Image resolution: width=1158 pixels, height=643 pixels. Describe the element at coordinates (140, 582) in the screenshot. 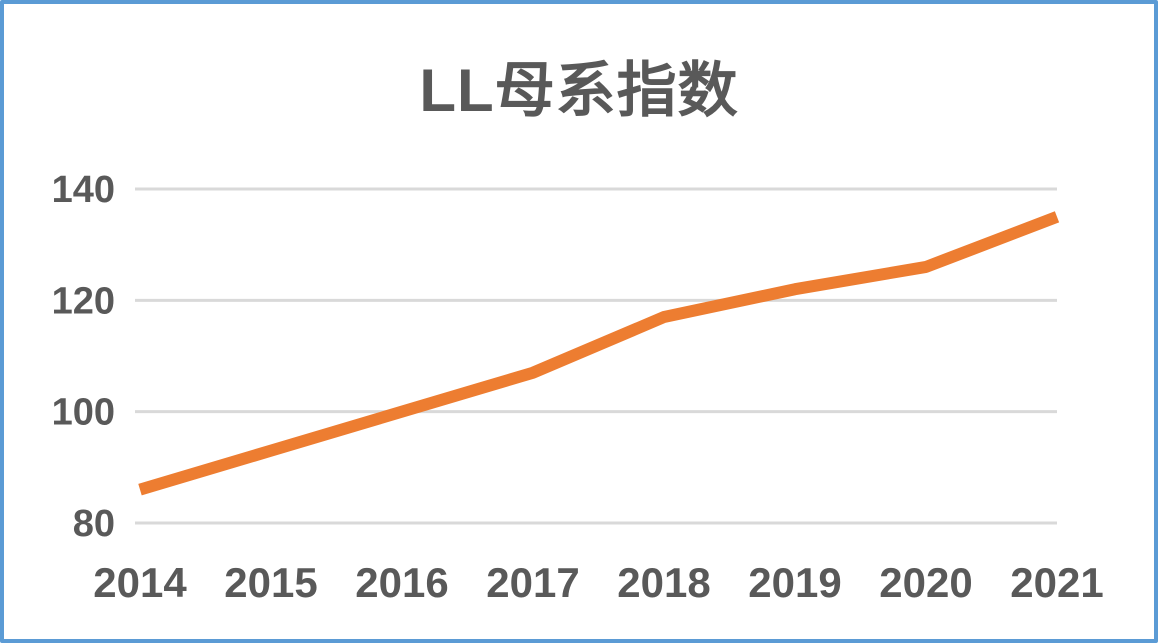

I see `x-axis-tick-label: 2014` at that location.